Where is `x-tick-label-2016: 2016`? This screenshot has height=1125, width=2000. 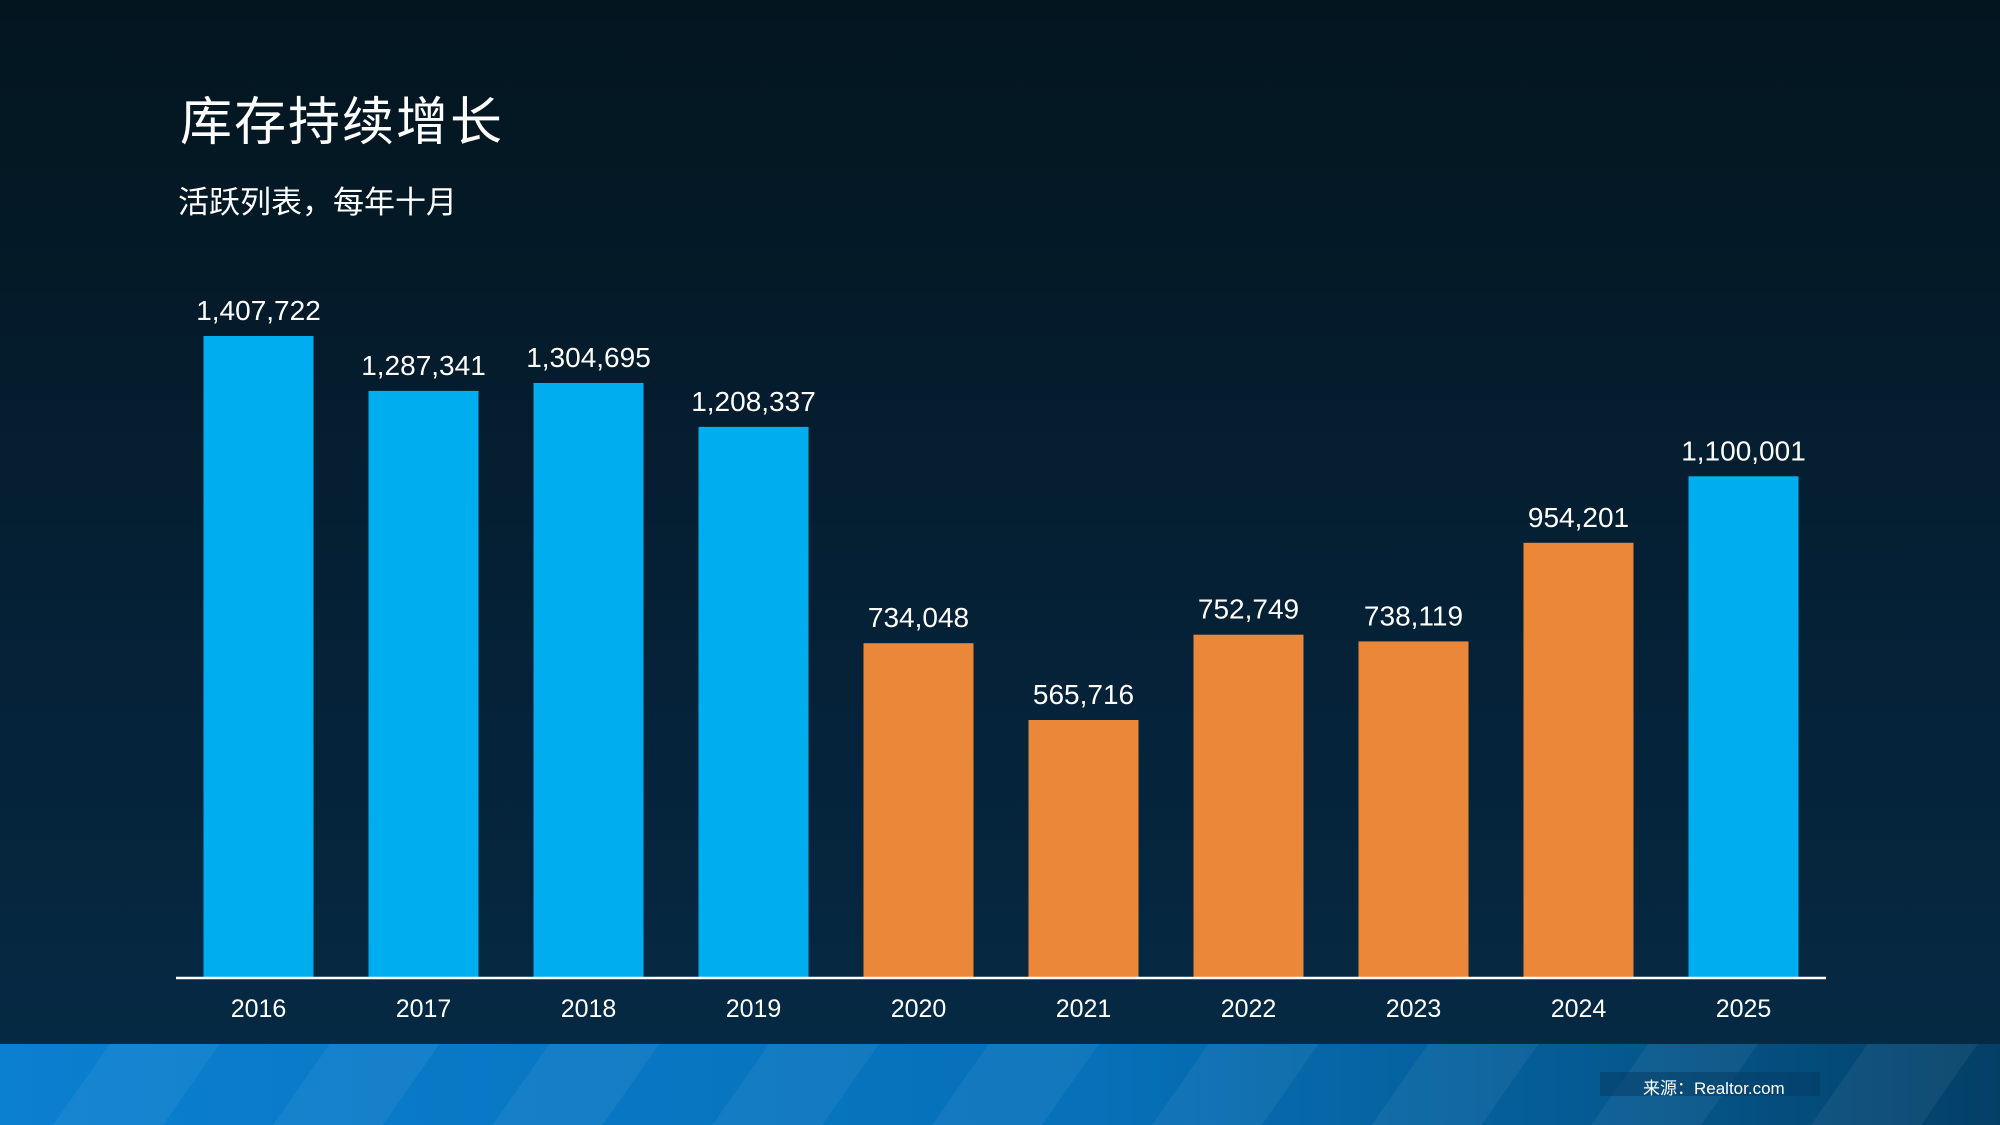
x-tick-label-2016: 2016 is located at coordinates (259, 1009).